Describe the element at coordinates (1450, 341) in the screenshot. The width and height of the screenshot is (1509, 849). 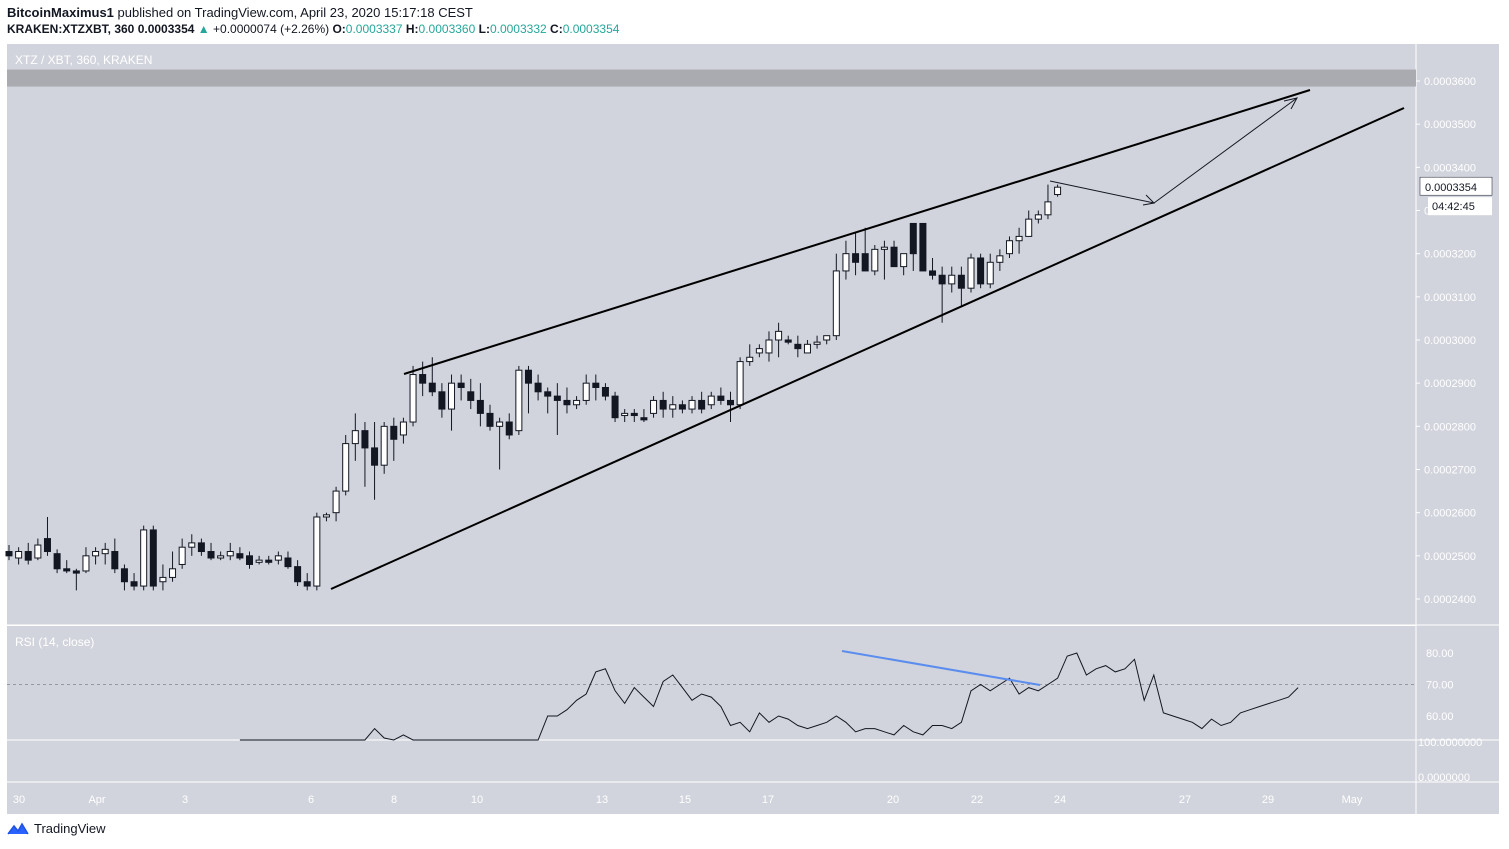
I see `price-tick-label: 0.0003000` at that location.